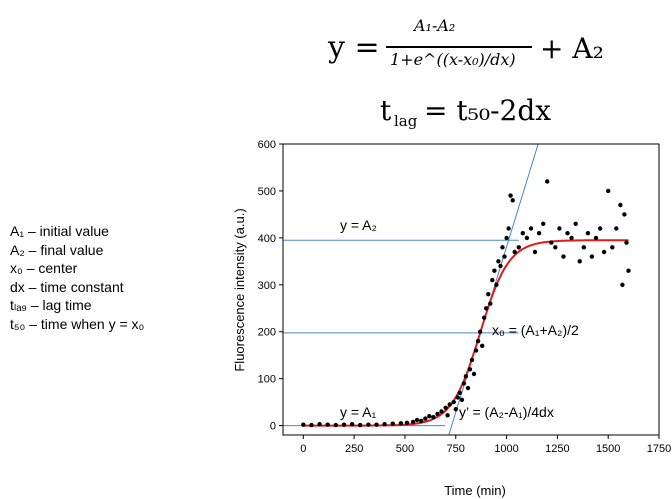  What do you see at coordinates (67, 286) in the screenshot?
I see `legend-line: dx – time constant` at bounding box center [67, 286].